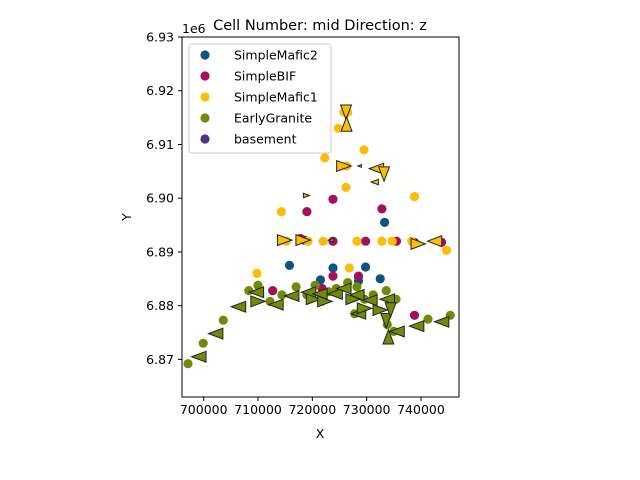  I want to click on legend-frame, so click(260, 98).